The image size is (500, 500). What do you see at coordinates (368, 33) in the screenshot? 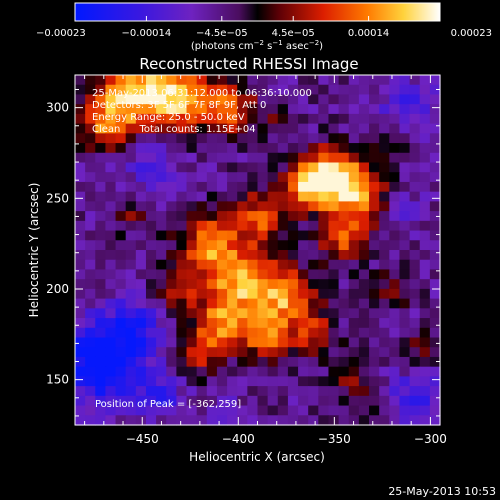
I see `colorbar-tick-label: 0.00014` at bounding box center [368, 33].